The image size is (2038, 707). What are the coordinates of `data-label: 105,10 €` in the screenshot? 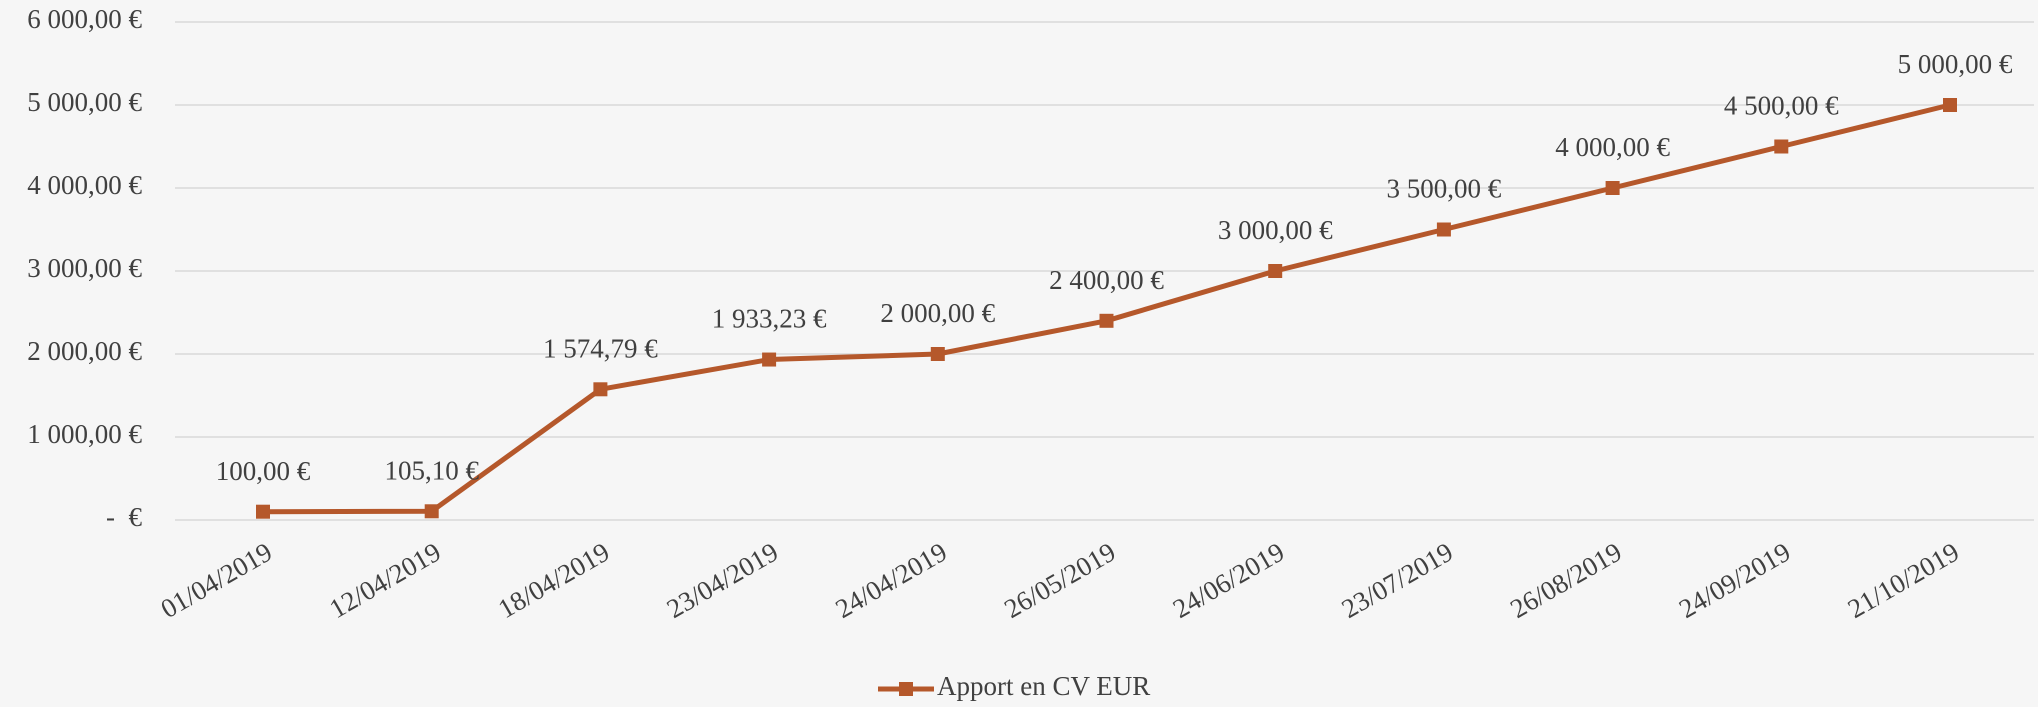 It's located at (431, 470).